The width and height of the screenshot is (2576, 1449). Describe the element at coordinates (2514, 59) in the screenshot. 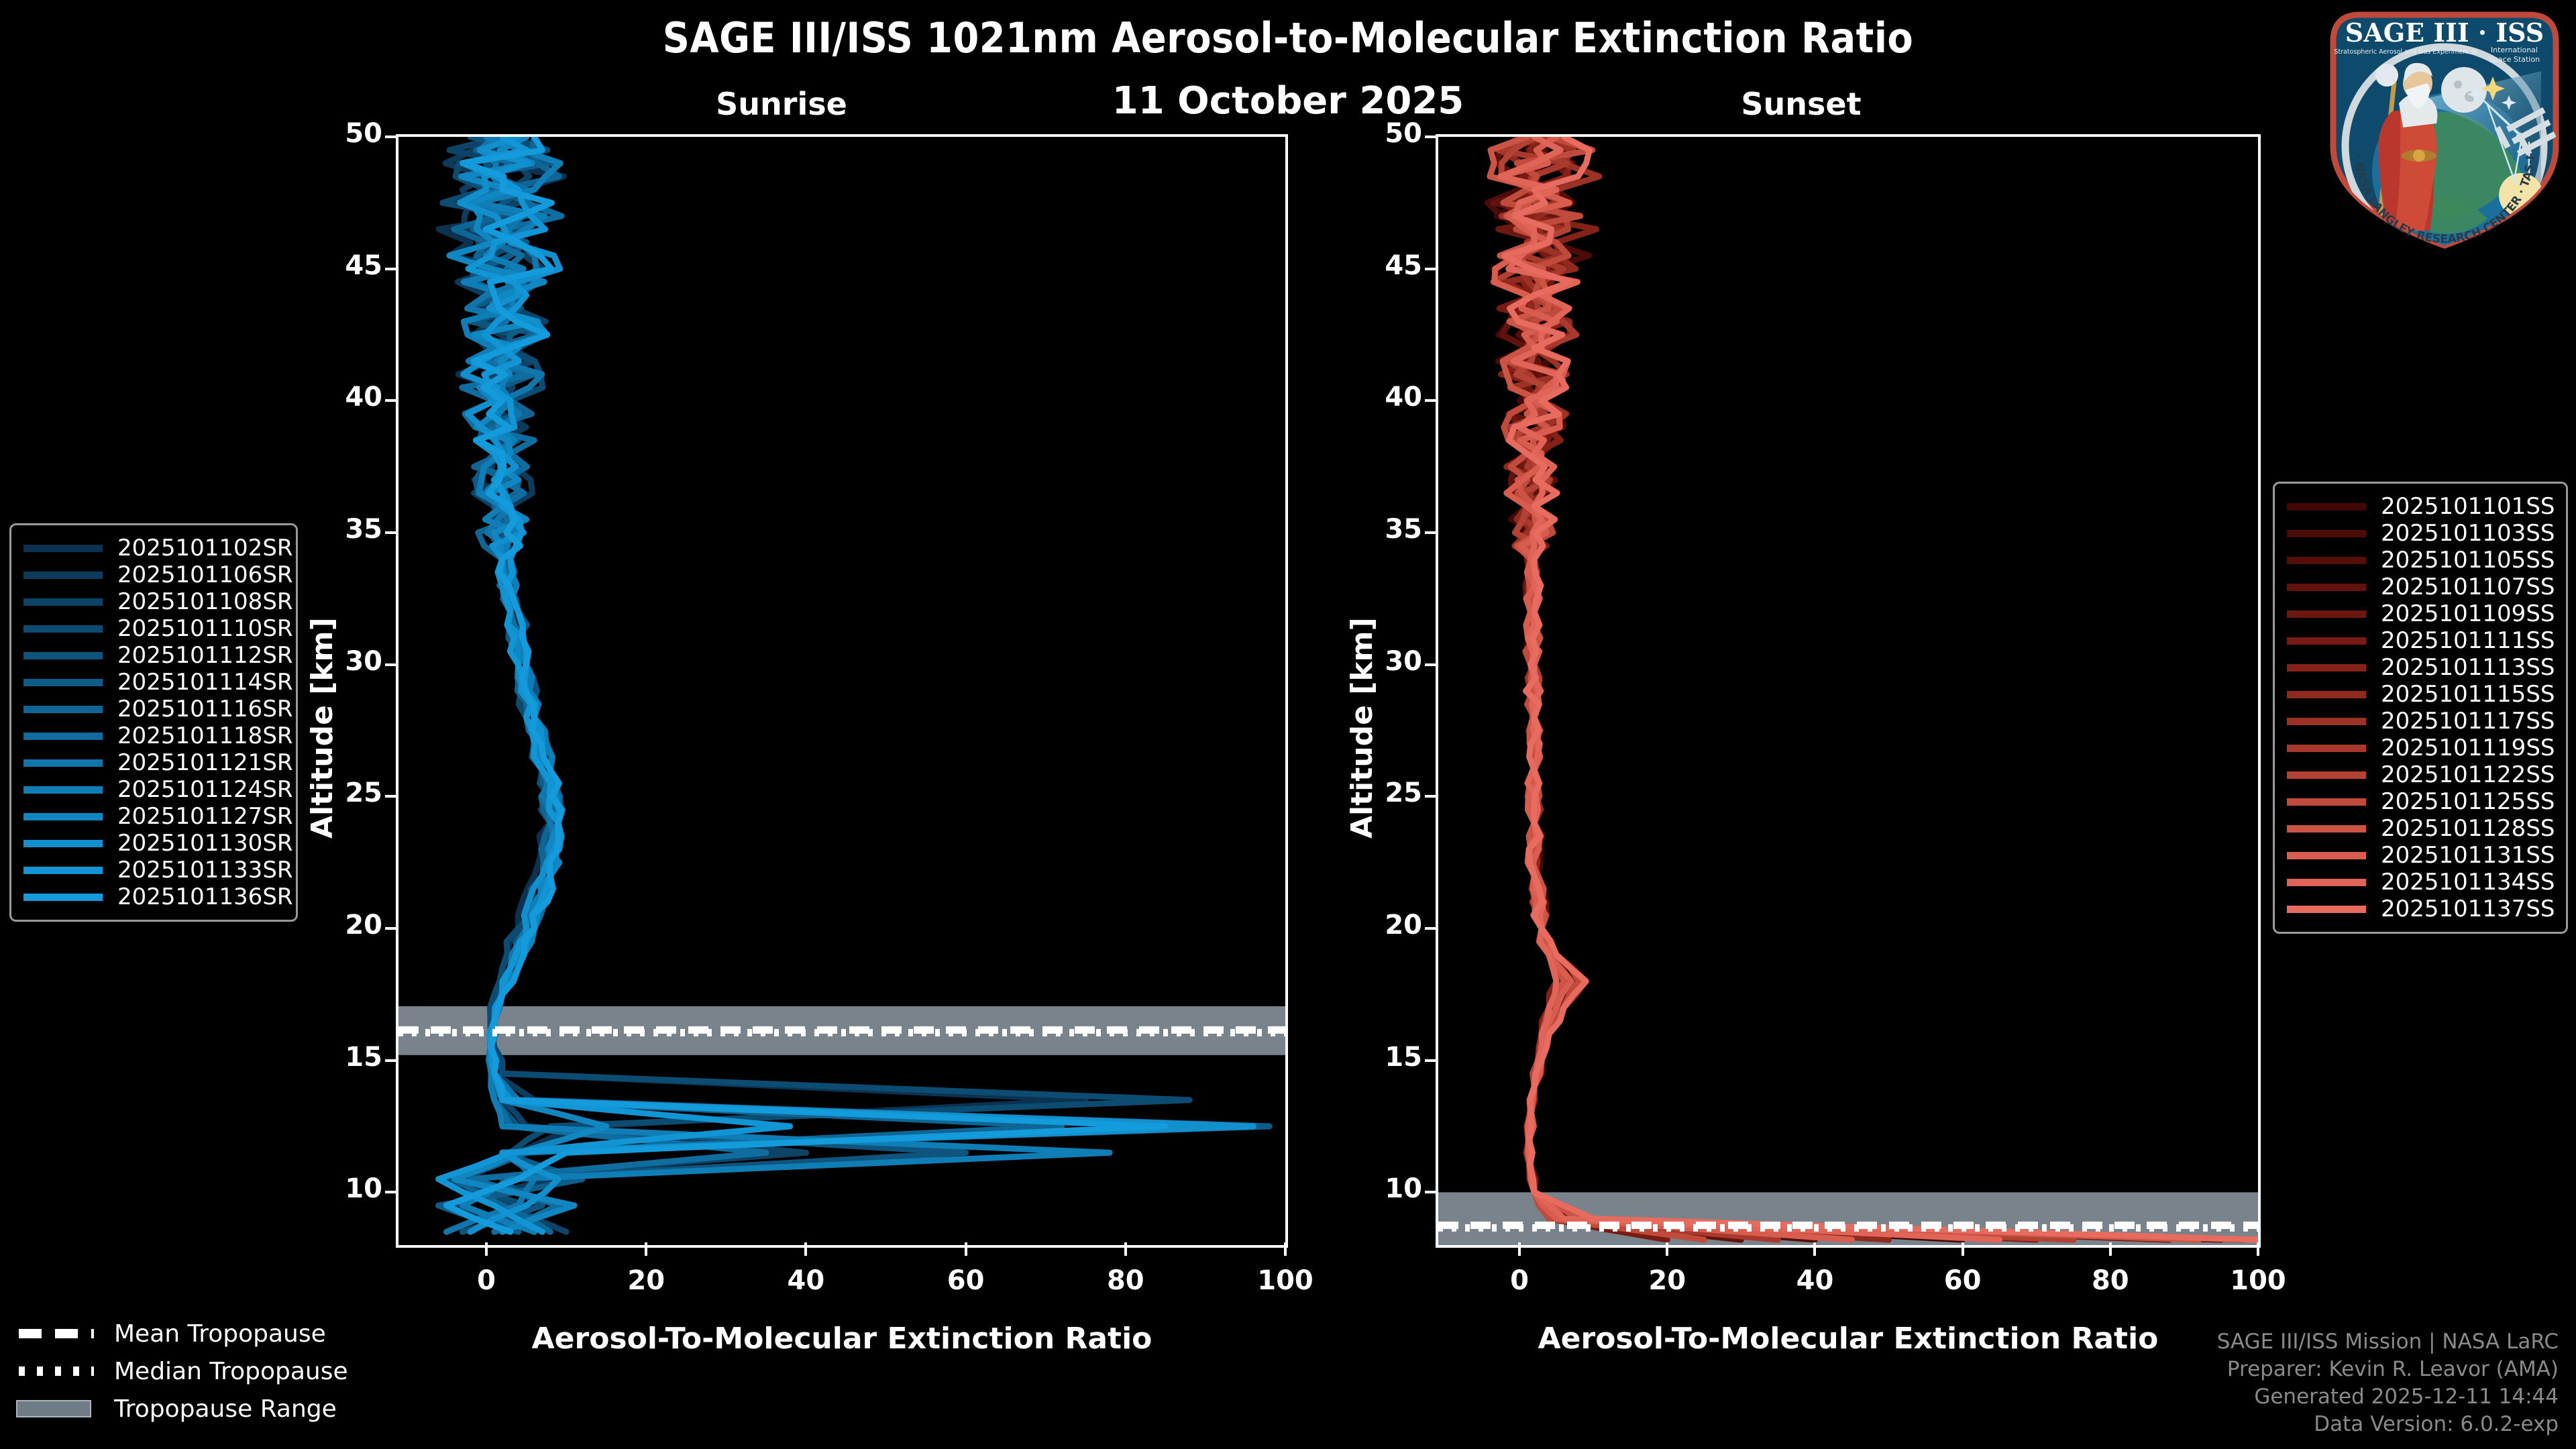

I see `logo-subtitle-right-2: Space Station` at that location.